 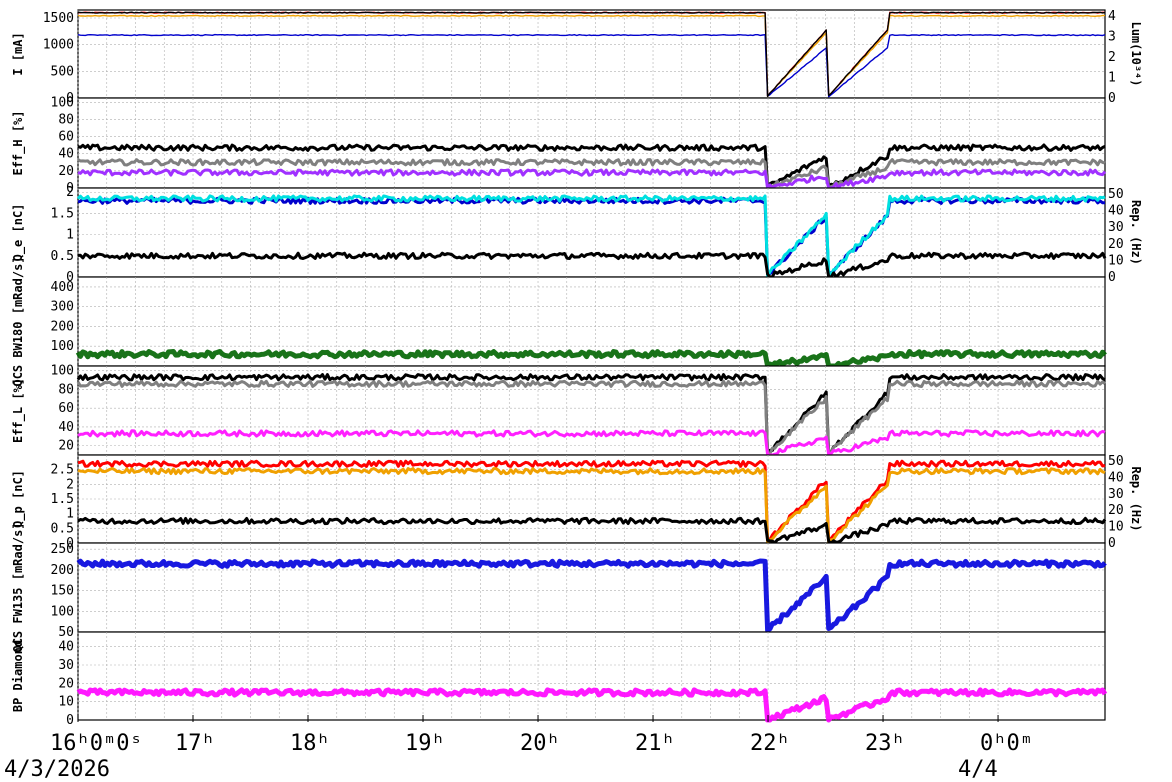 I want to click on y2-tick-label: 3, so click(x=1112, y=37).